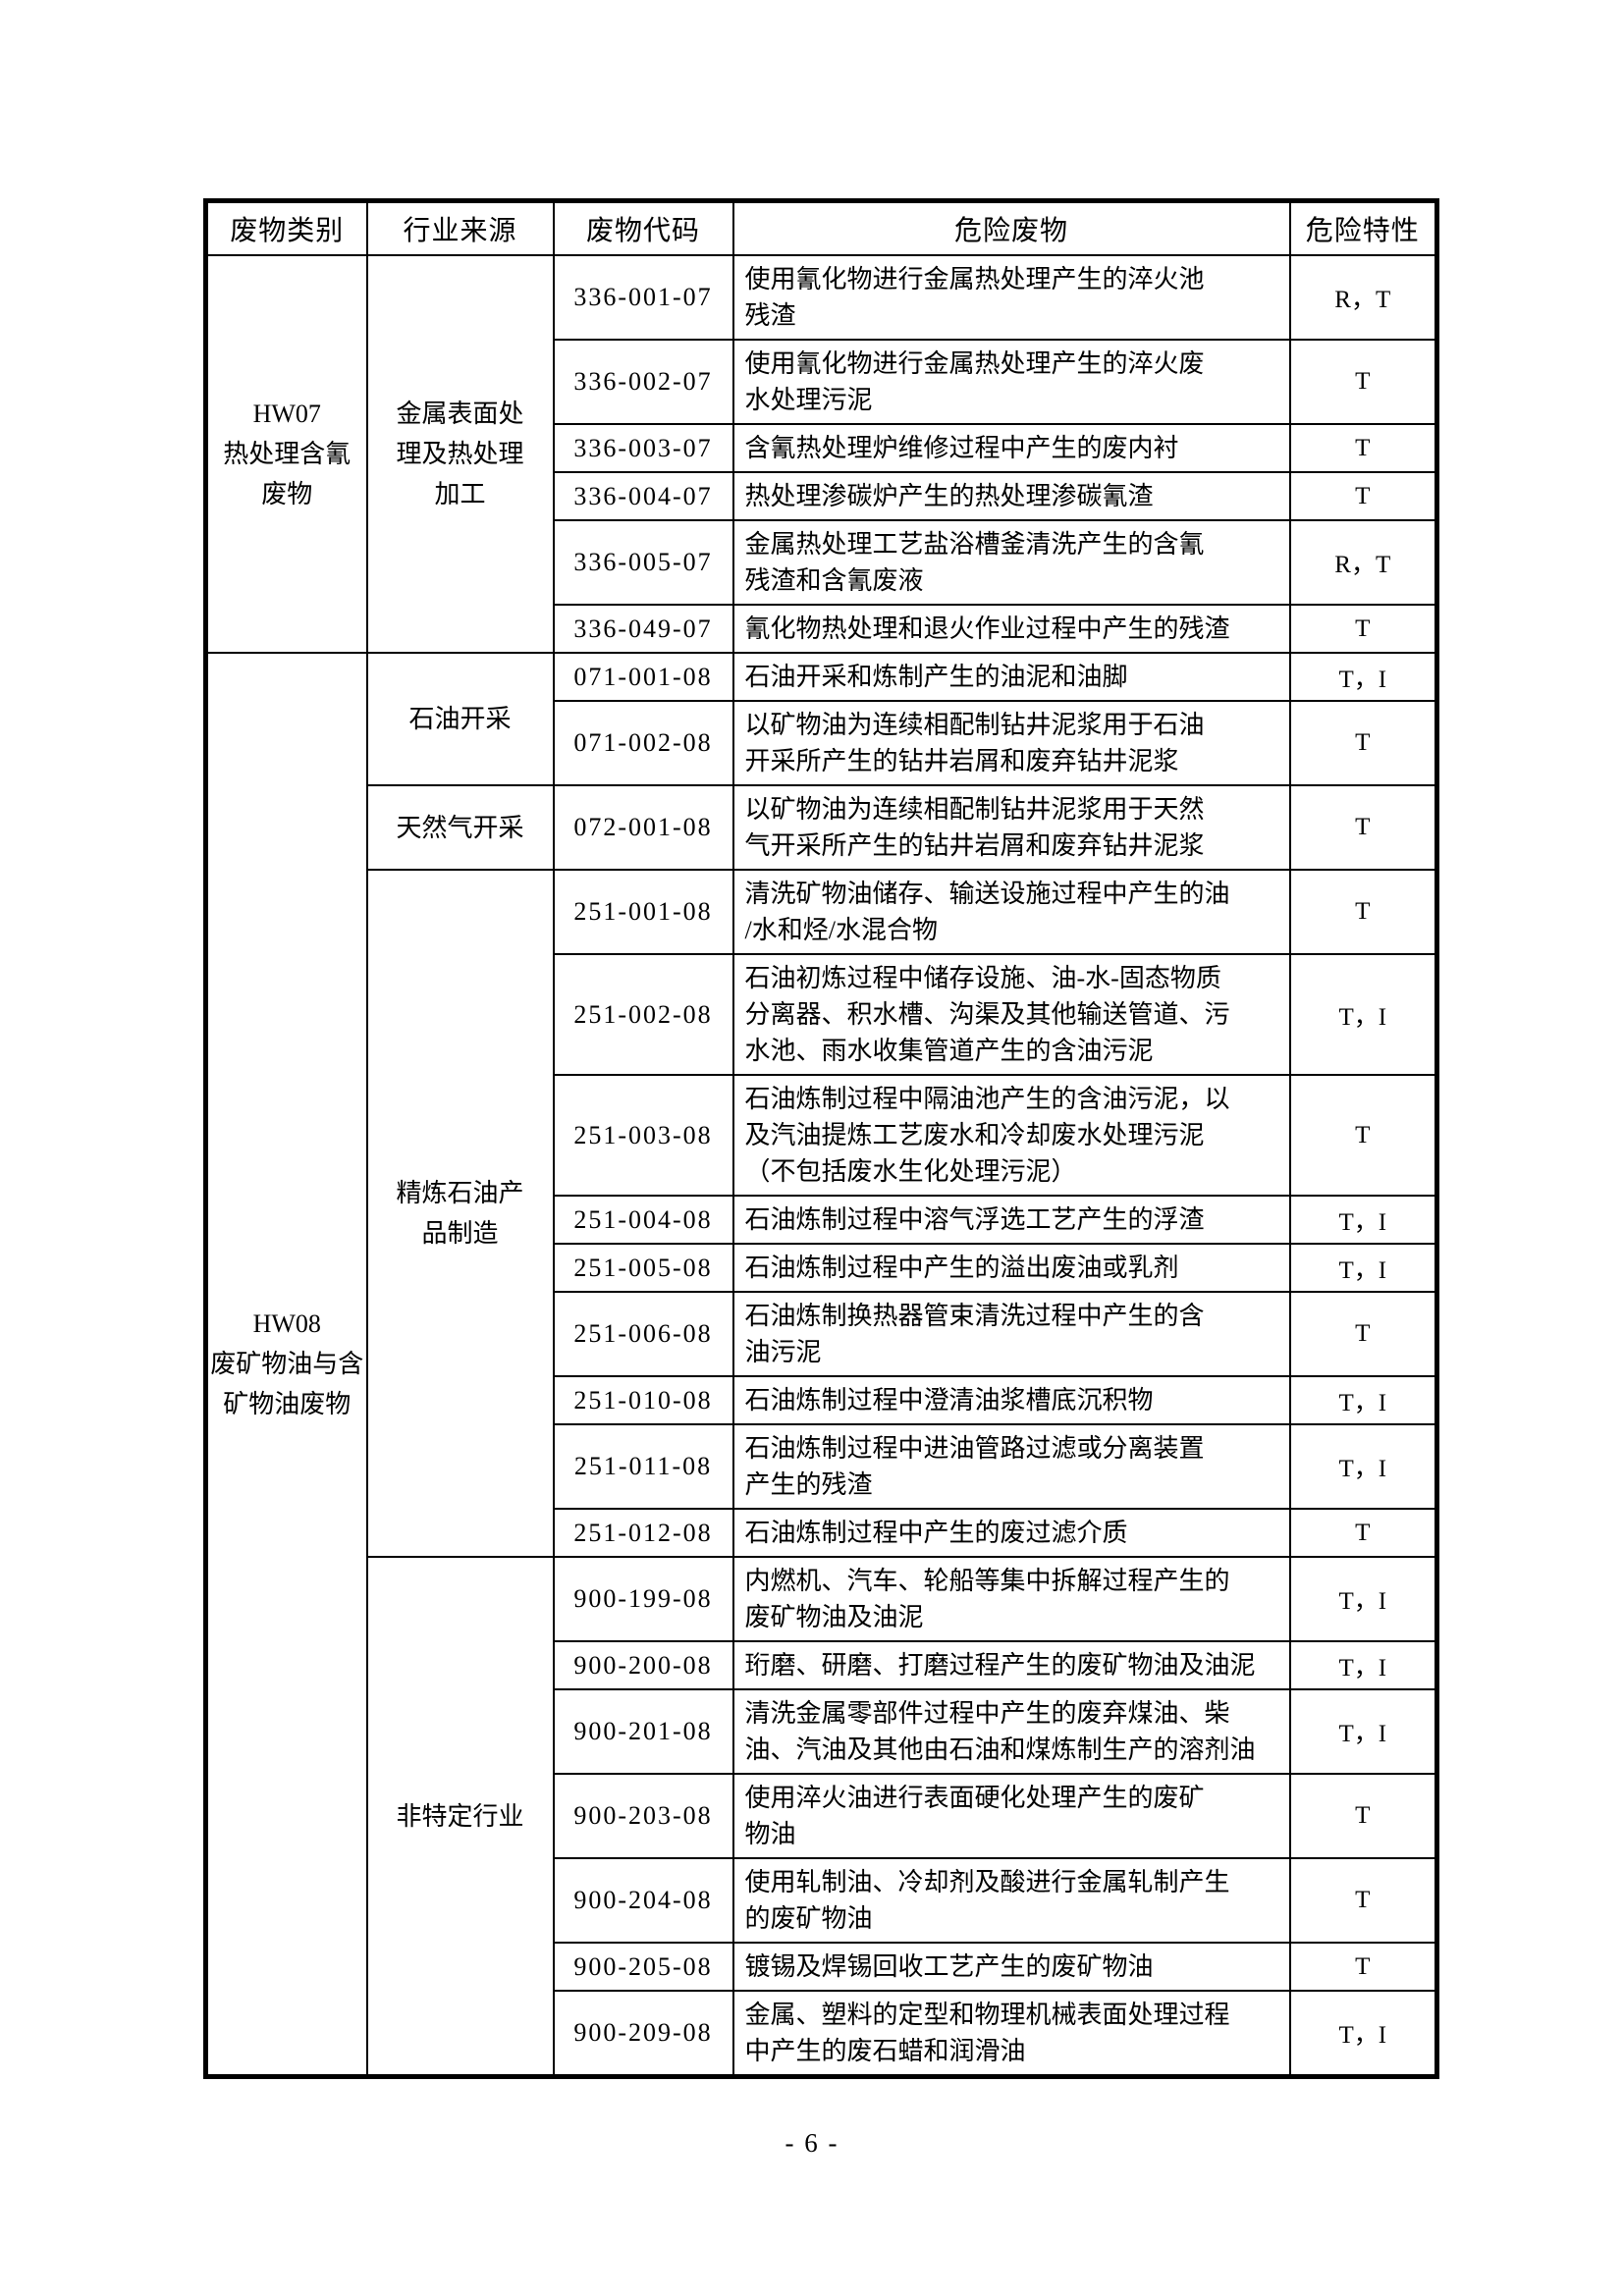 The width and height of the screenshot is (1624, 2296). What do you see at coordinates (643, 1334) in the screenshot?
I see `code-cell: 251-006-08` at bounding box center [643, 1334].